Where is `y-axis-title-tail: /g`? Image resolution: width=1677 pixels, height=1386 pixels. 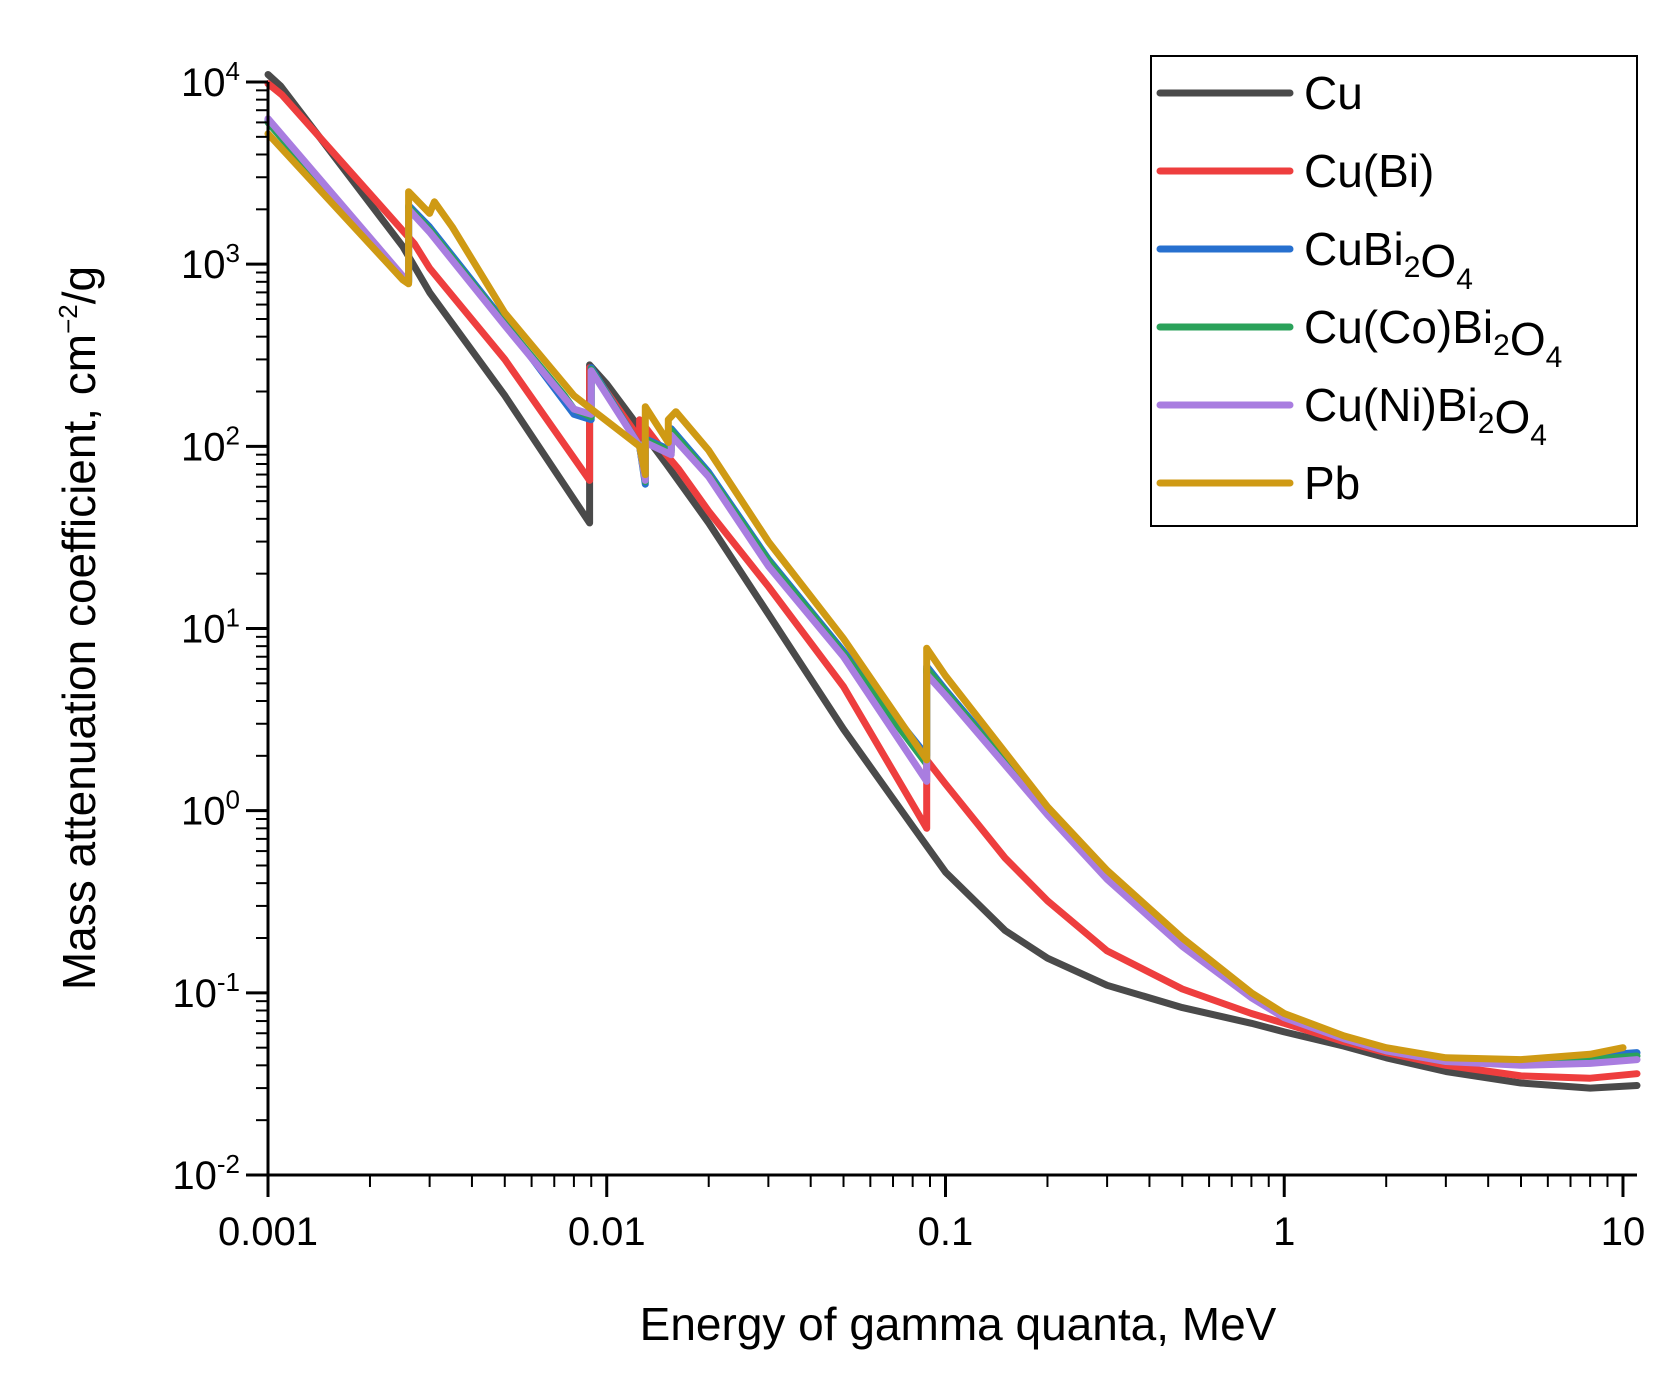 y-axis-title-tail: /g is located at coordinates (79, 285).